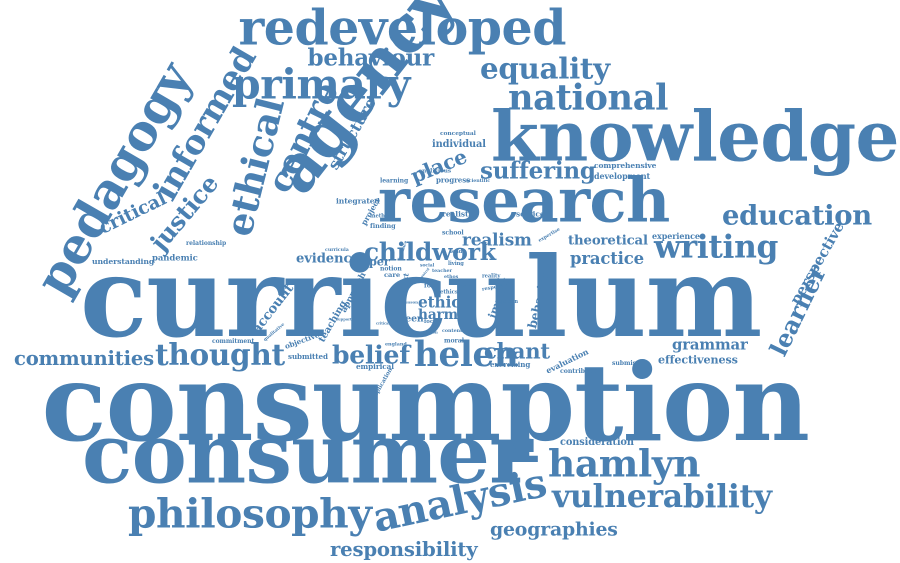 This screenshot has height=563, width=900. I want to click on word-service: service, so click(530, 214).